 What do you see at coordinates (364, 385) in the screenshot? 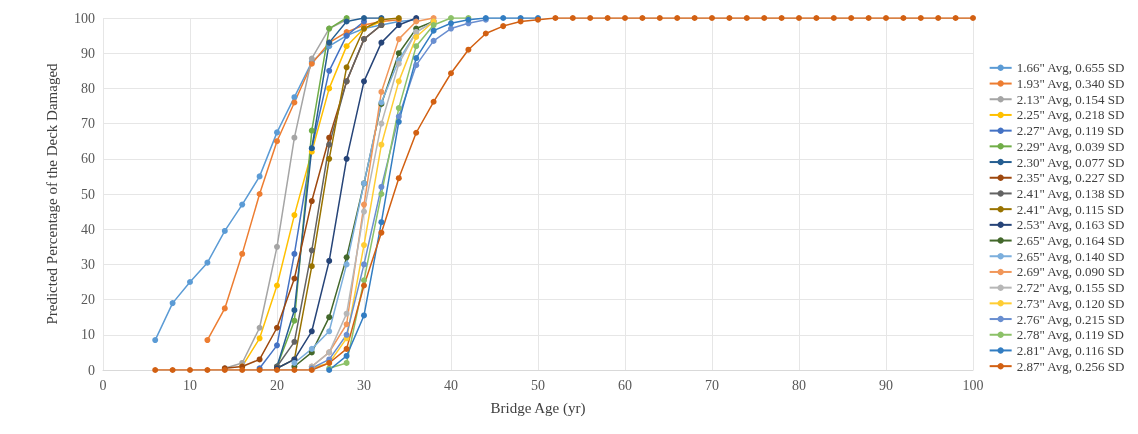
I see `x-tick-label: 30` at bounding box center [364, 385].